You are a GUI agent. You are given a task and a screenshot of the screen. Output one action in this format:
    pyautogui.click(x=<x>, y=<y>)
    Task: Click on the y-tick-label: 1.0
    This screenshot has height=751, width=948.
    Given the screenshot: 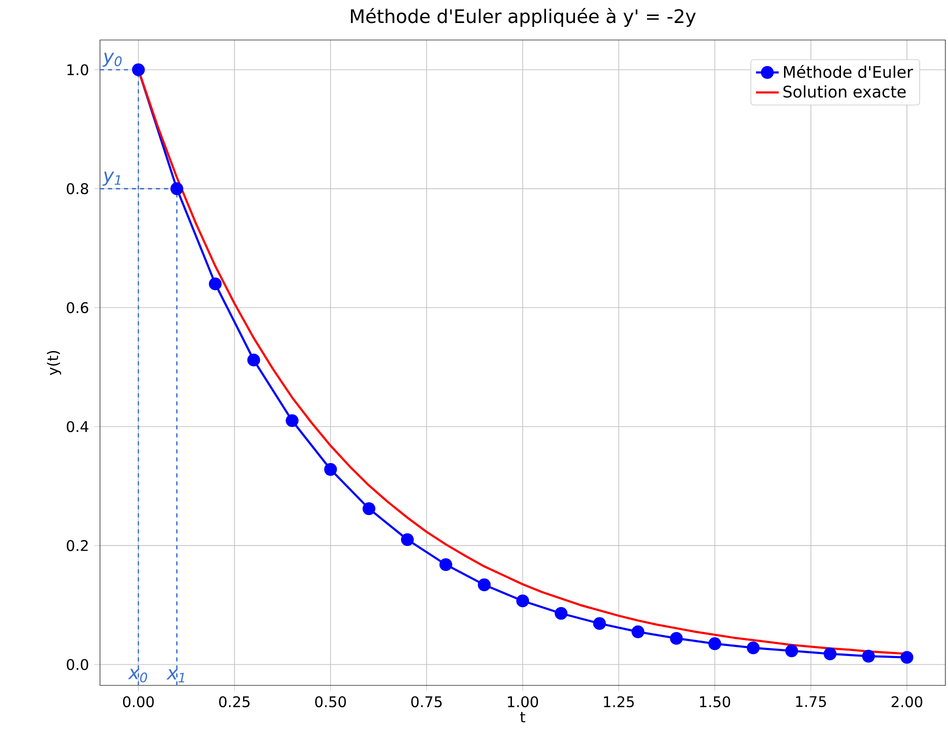 What is the action you would take?
    pyautogui.click(x=77, y=70)
    